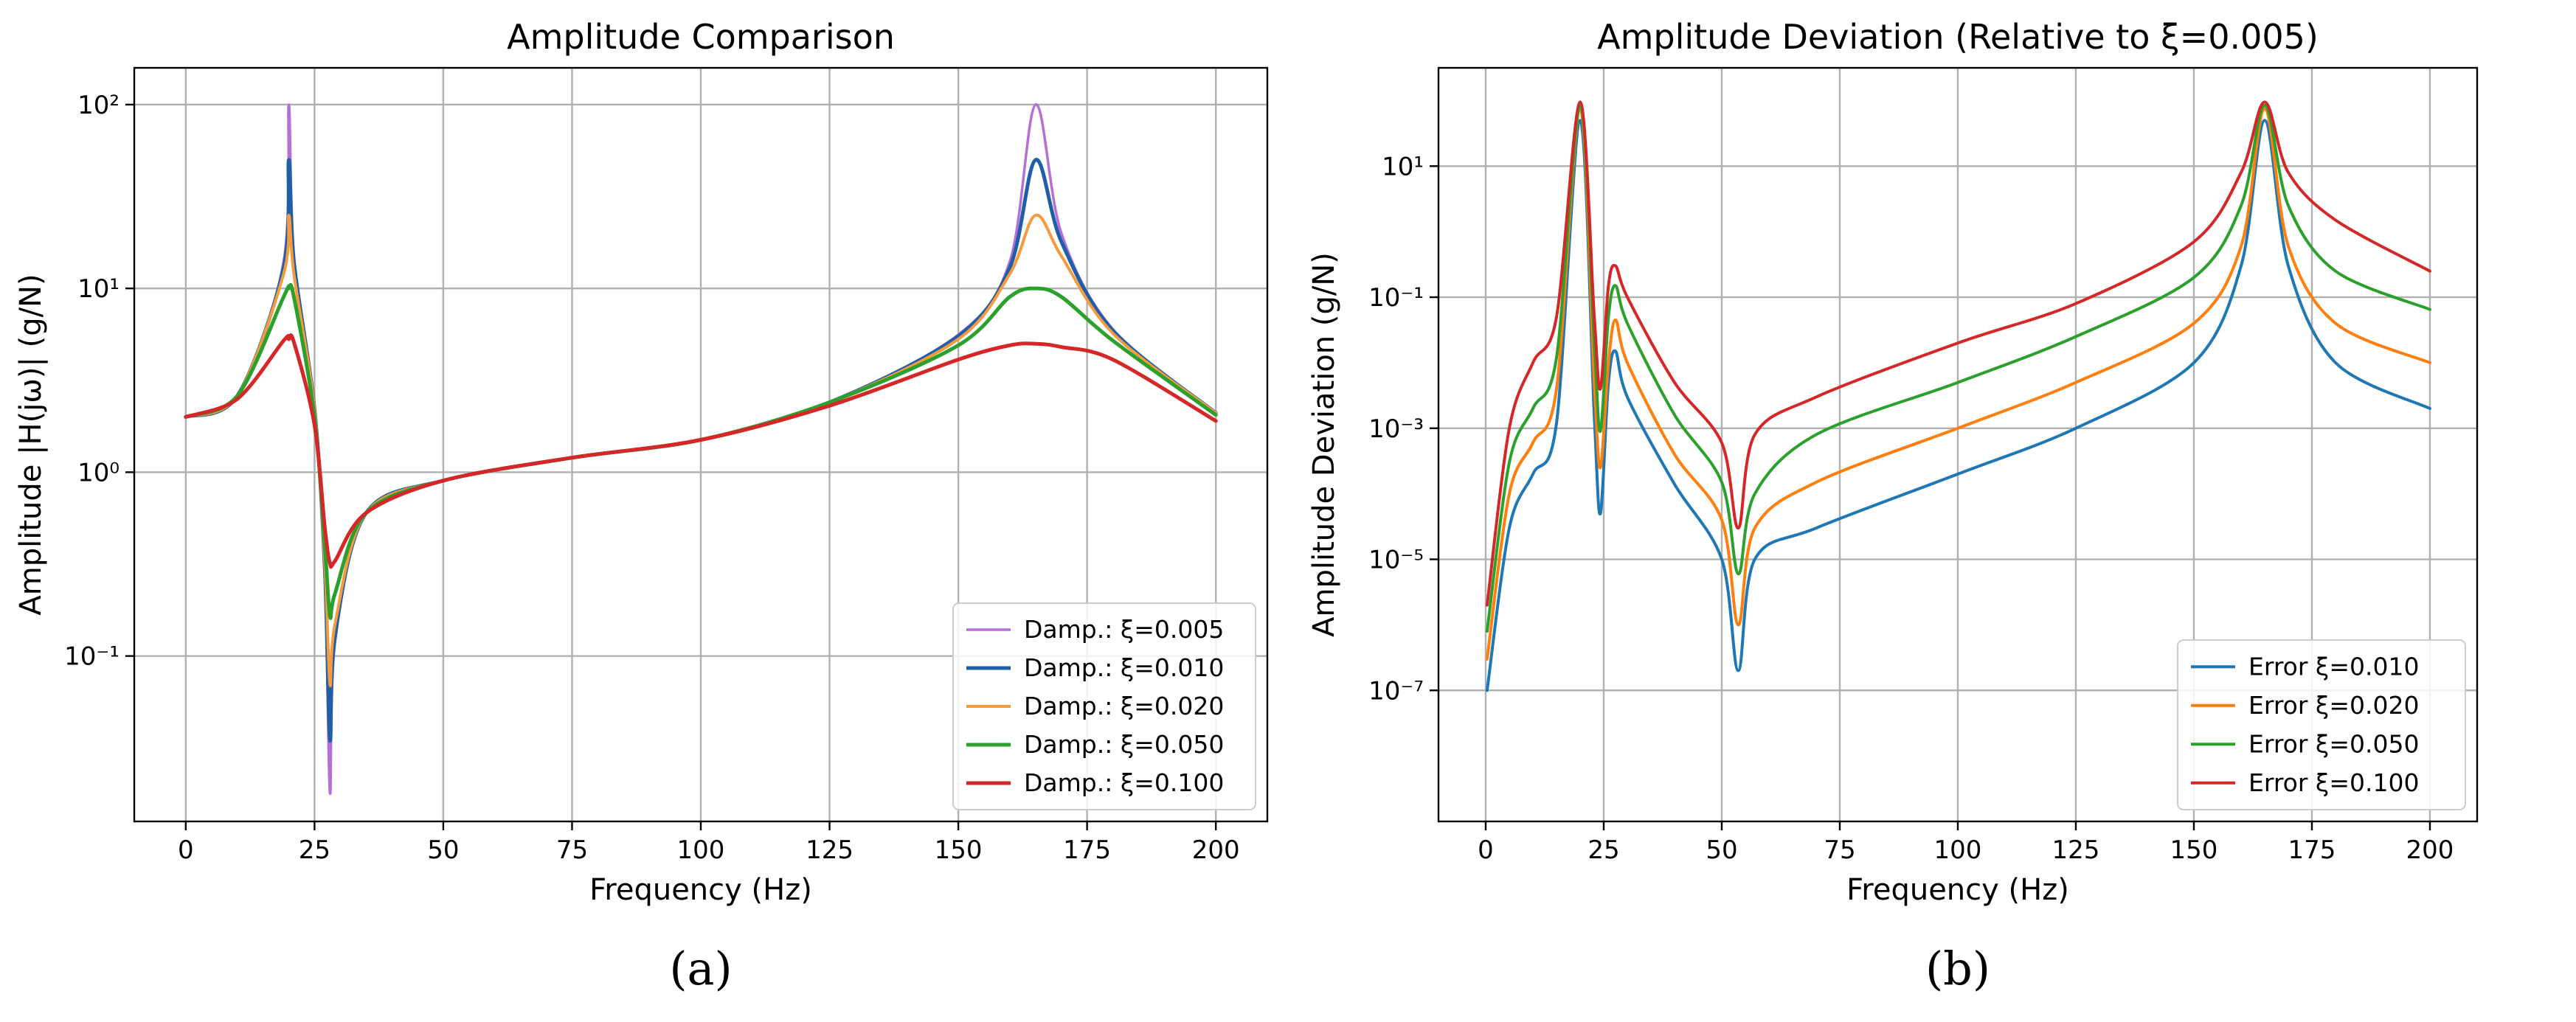  I want to click on panel-a-y-tick-label: 10⁰, so click(98, 472).